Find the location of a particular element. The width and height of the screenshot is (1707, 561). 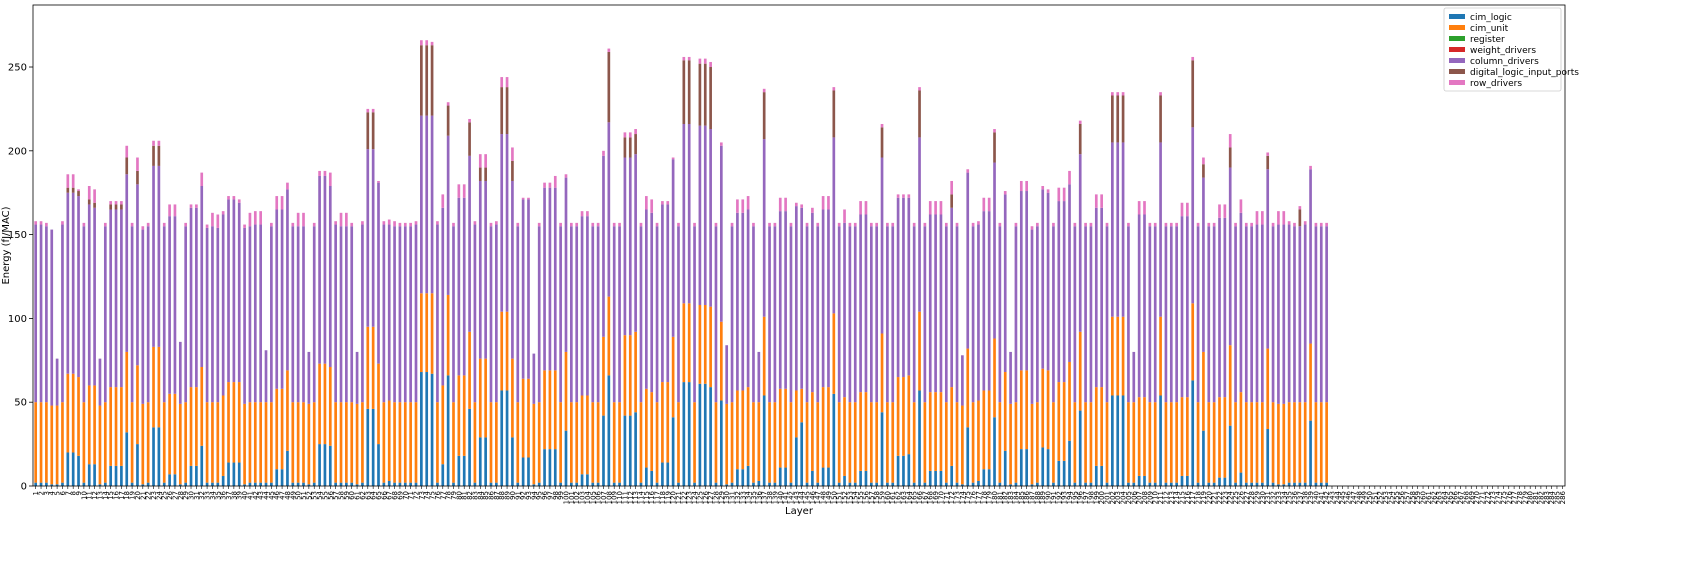

x-tick-label: 167 is located at coordinates (925, 497).